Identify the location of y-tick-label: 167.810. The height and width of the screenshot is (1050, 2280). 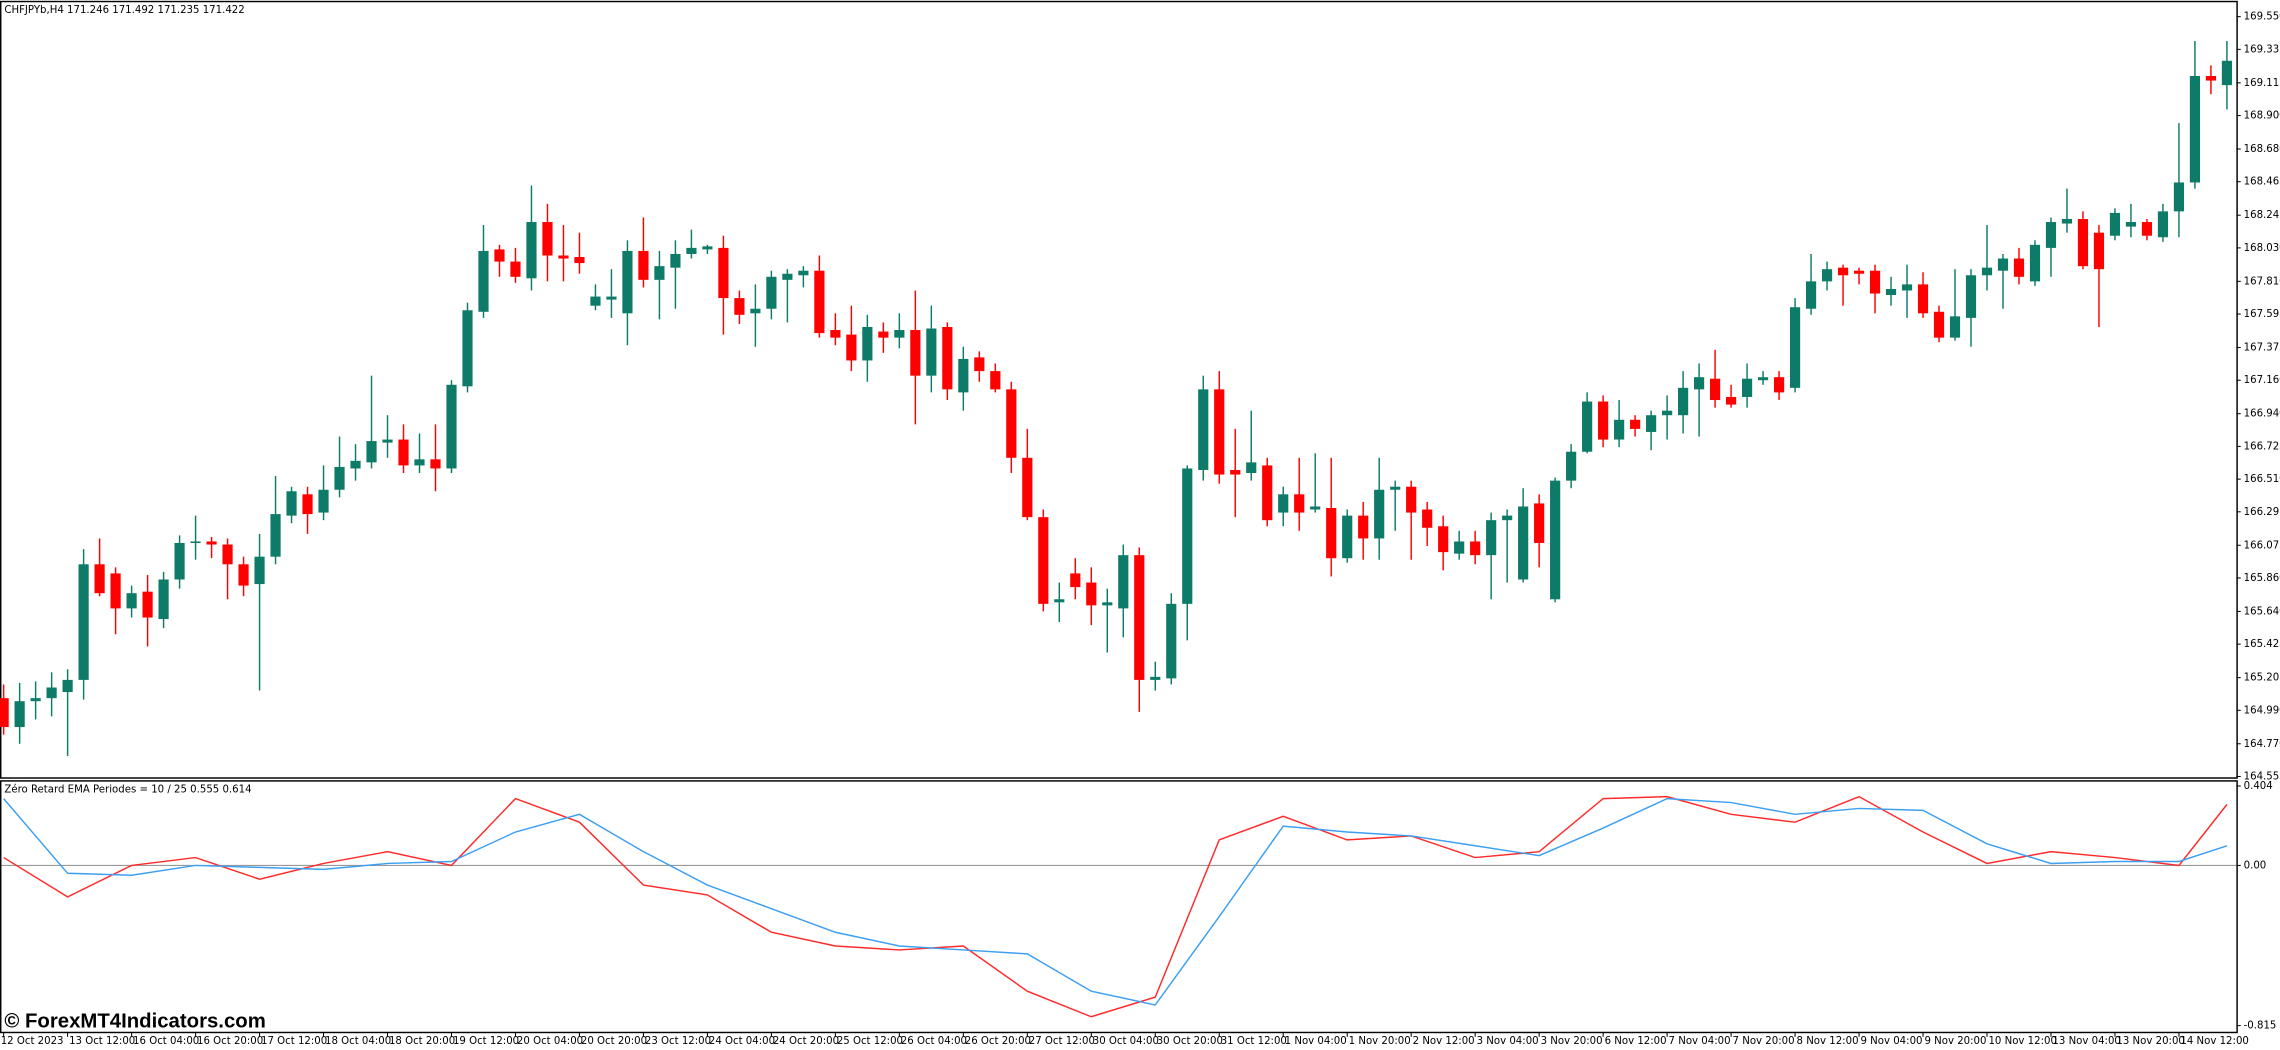
(2262, 281).